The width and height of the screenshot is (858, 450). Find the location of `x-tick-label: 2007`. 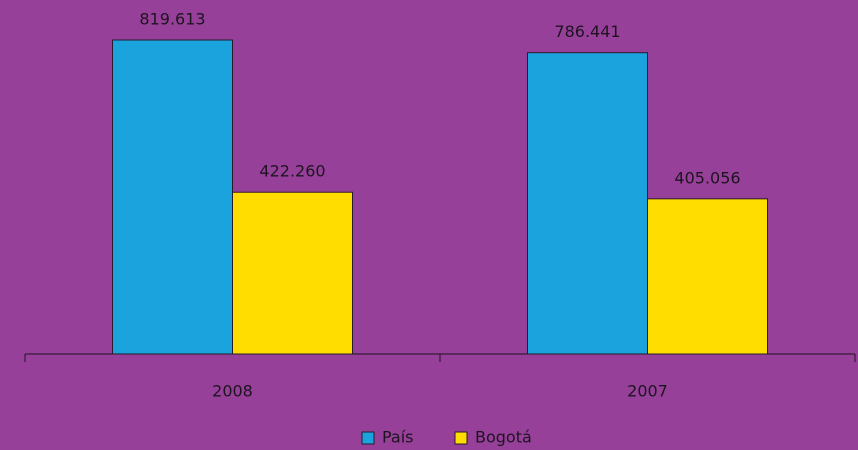

x-tick-label: 2007 is located at coordinates (647, 391).